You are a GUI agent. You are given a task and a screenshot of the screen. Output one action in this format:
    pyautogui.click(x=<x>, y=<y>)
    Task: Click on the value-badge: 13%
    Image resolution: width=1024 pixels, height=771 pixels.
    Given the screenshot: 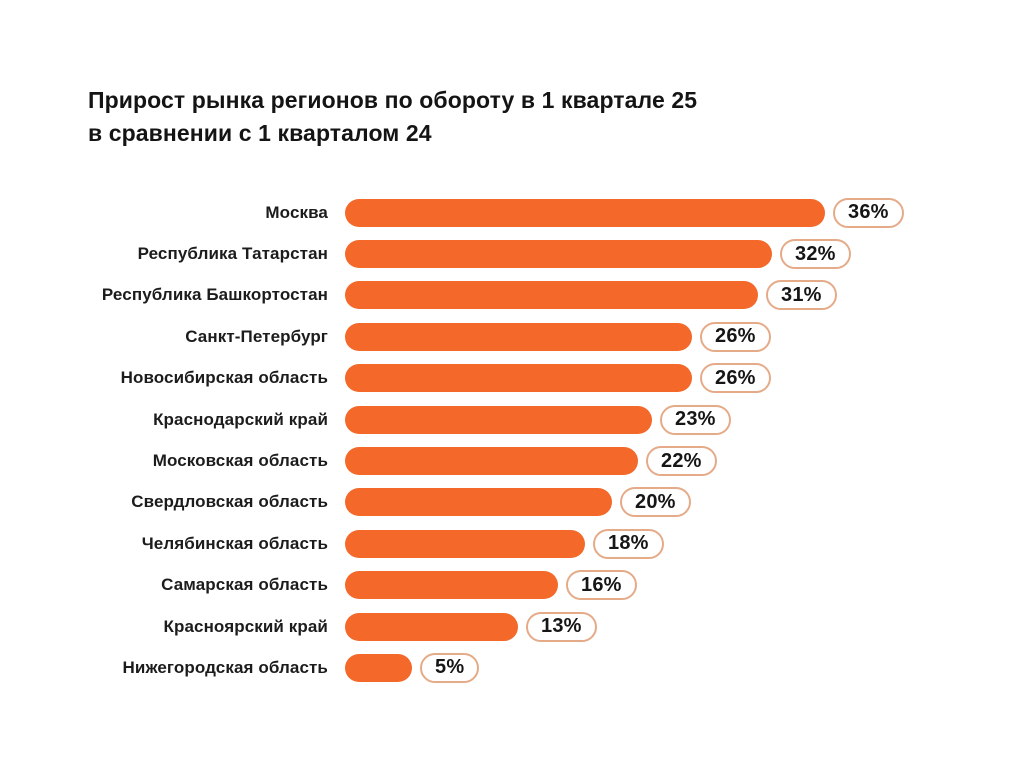 What is the action you would take?
    pyautogui.click(x=561, y=626)
    